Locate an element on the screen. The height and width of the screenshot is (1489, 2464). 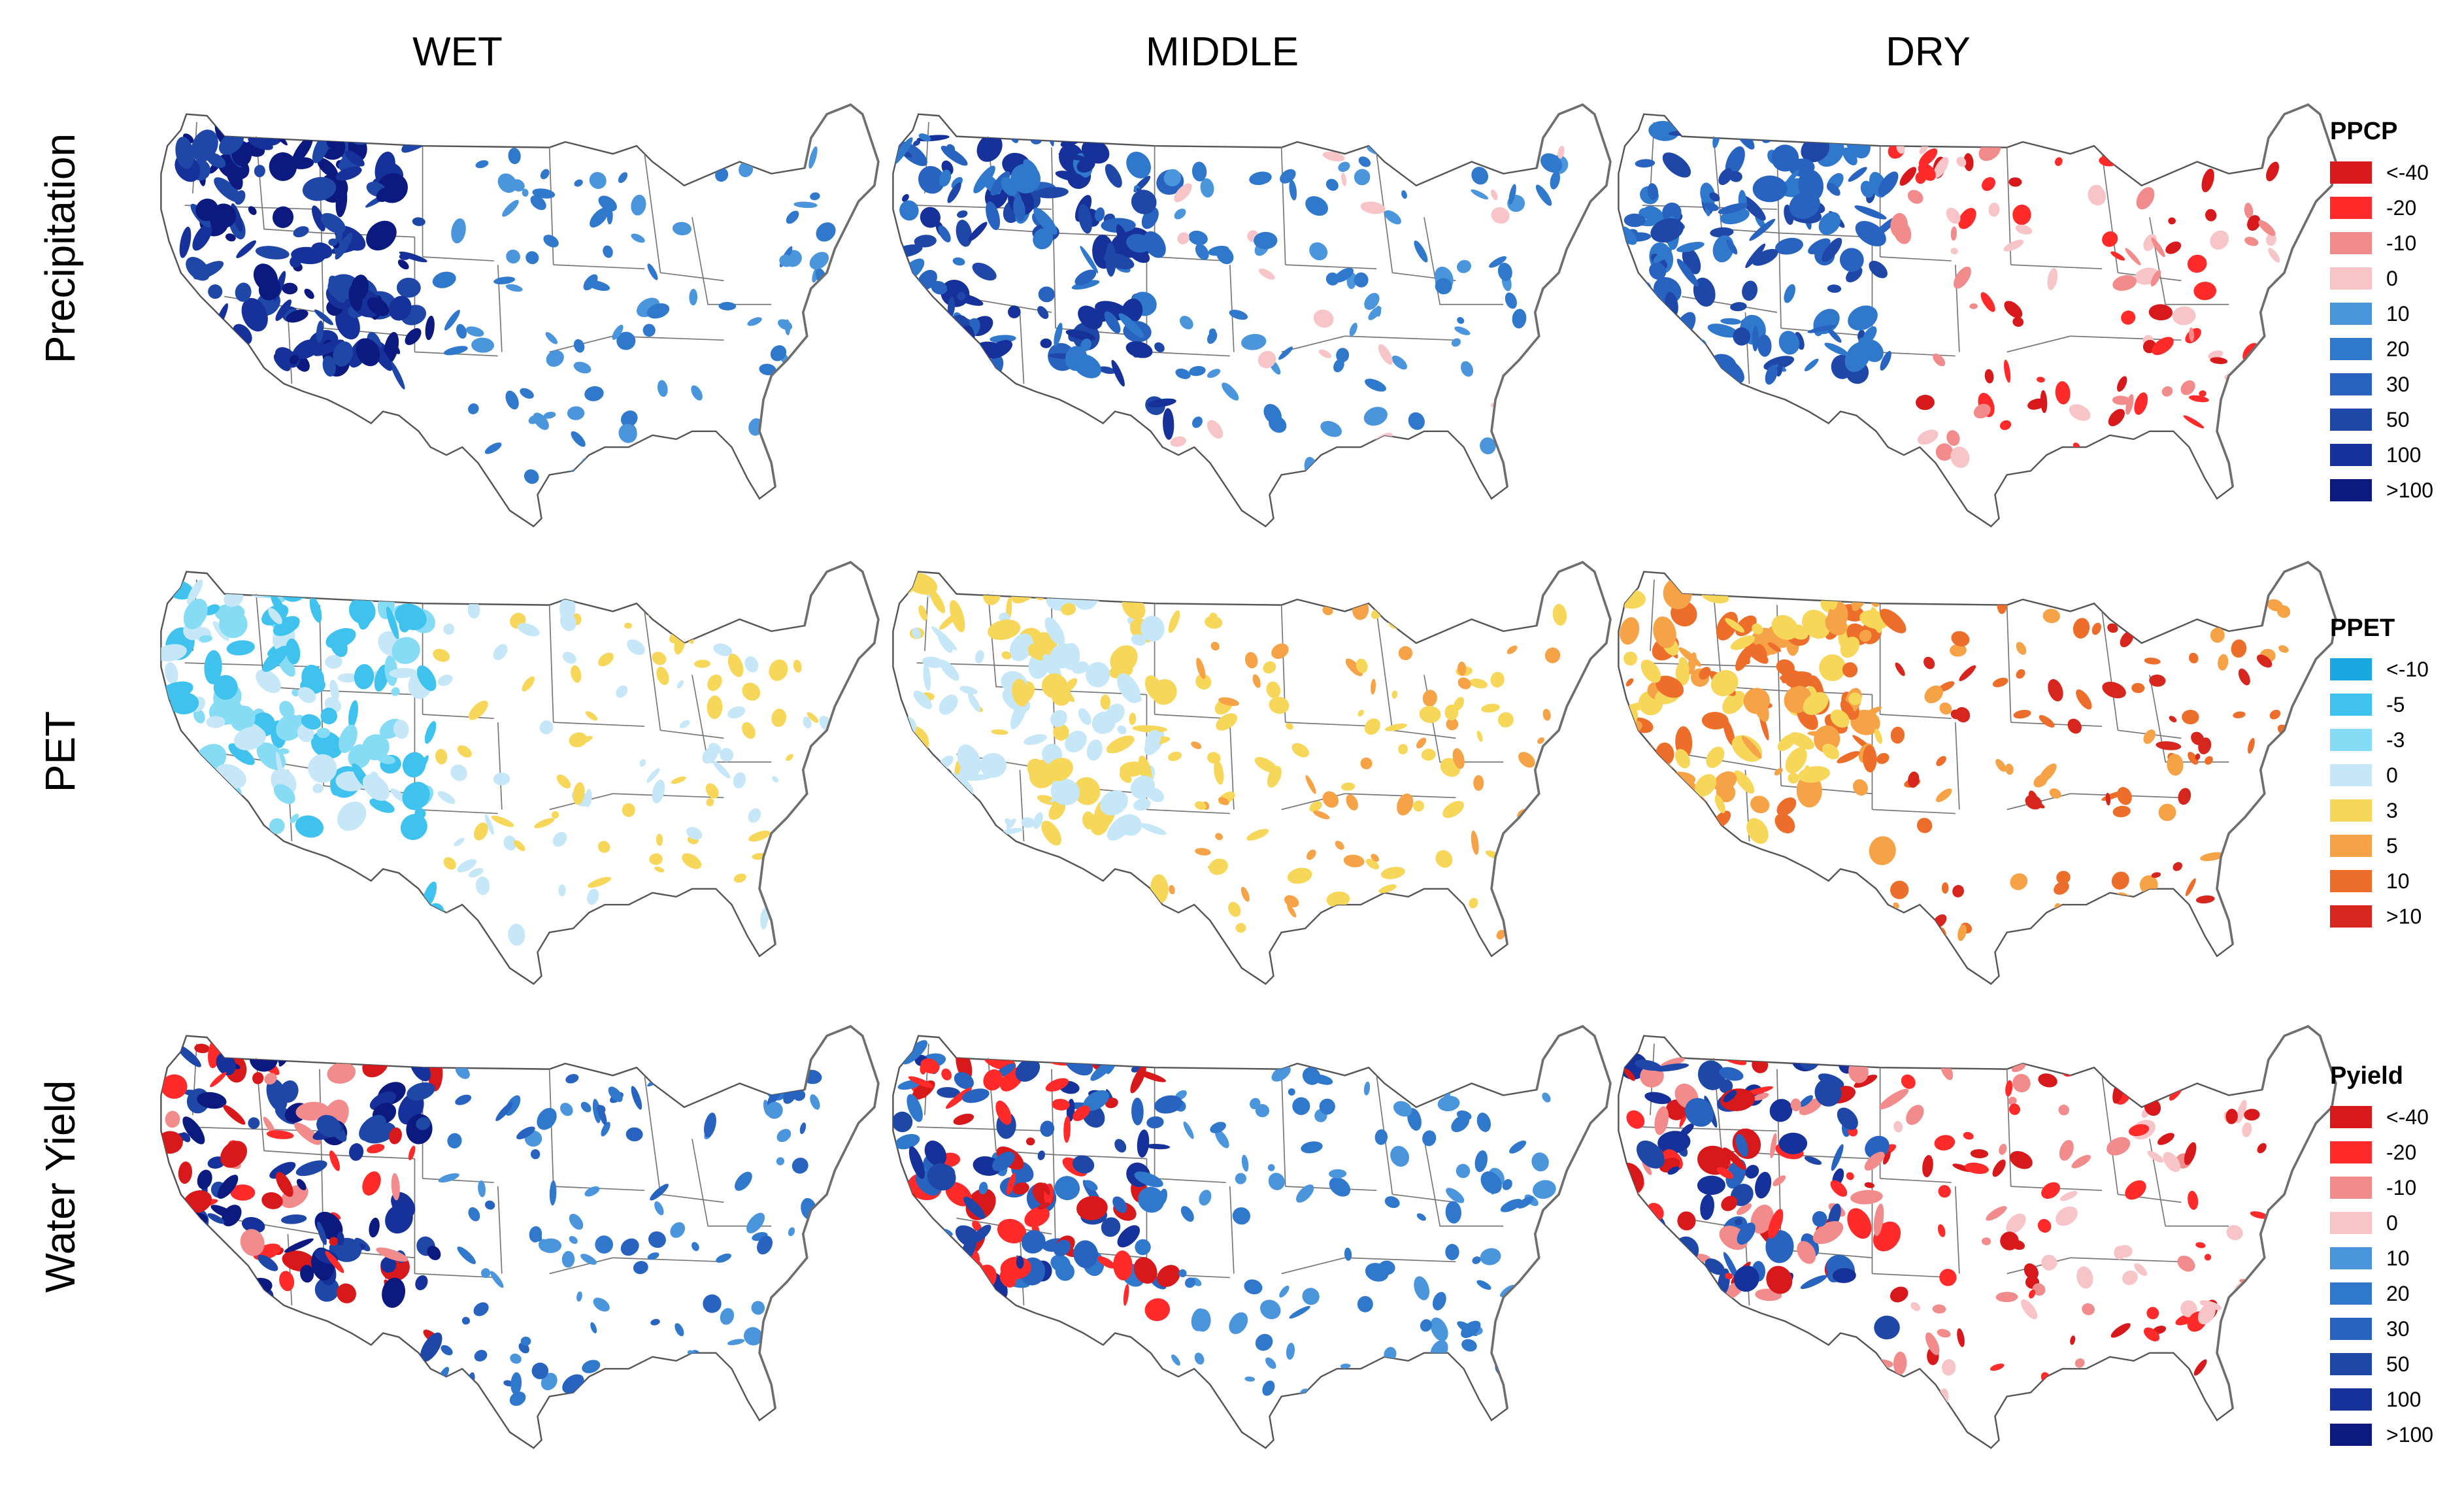
map-water-yield-middle is located at coordinates (1241, 1242).